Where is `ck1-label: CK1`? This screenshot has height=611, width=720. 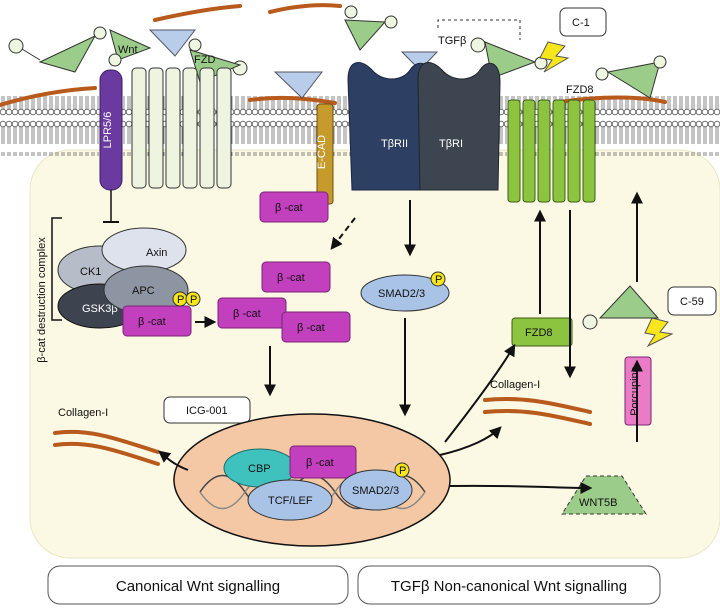
ck1-label: CK1 is located at coordinates (90, 272).